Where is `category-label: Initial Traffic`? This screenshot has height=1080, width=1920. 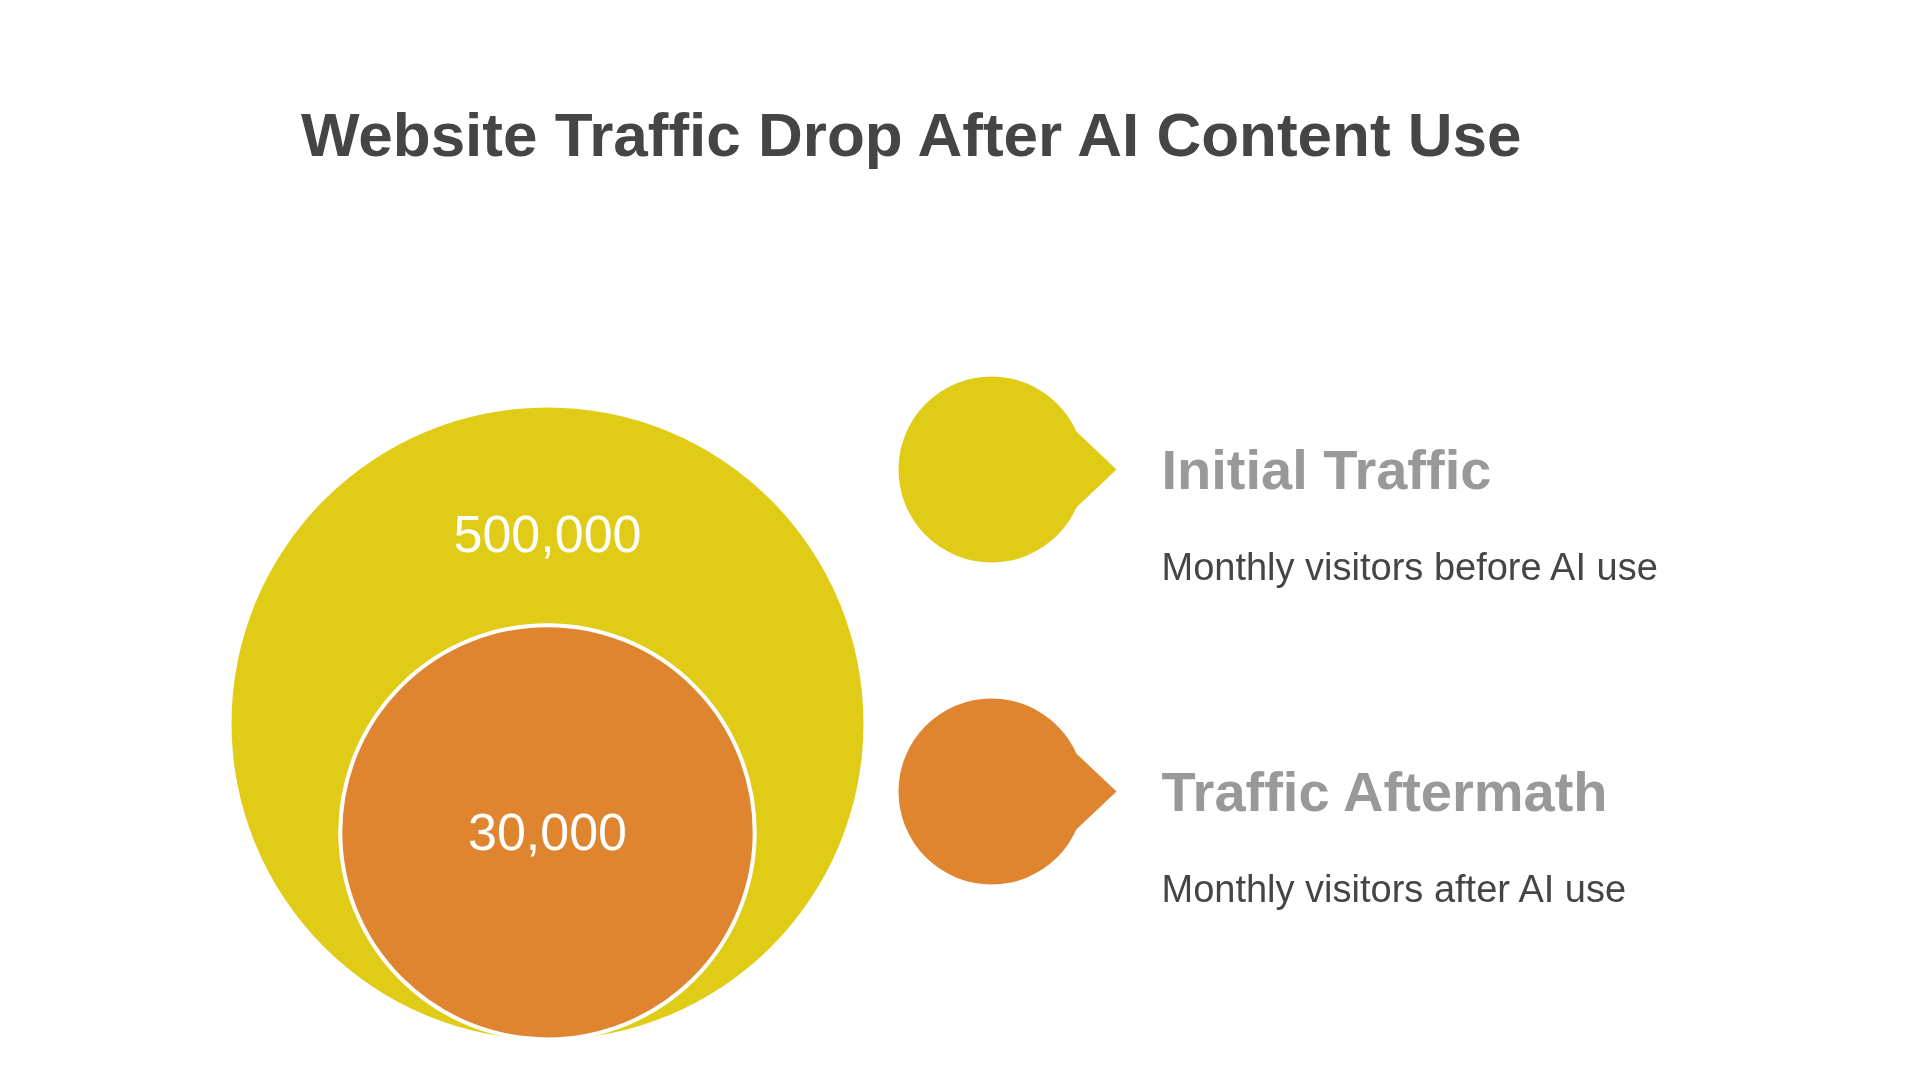 category-label: Initial Traffic is located at coordinates (1326, 469).